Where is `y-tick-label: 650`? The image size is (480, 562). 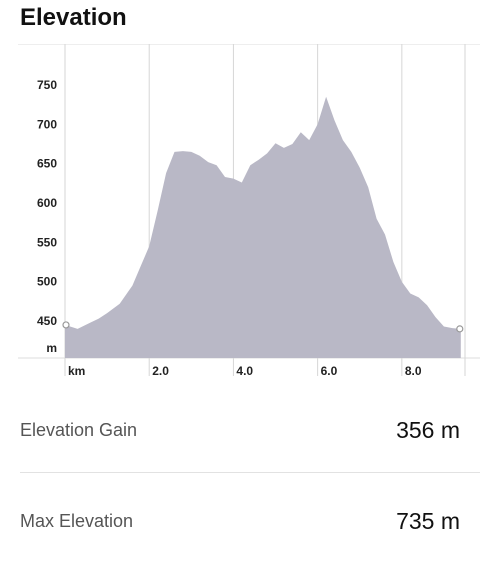 y-tick-label: 650 is located at coordinates (47, 164).